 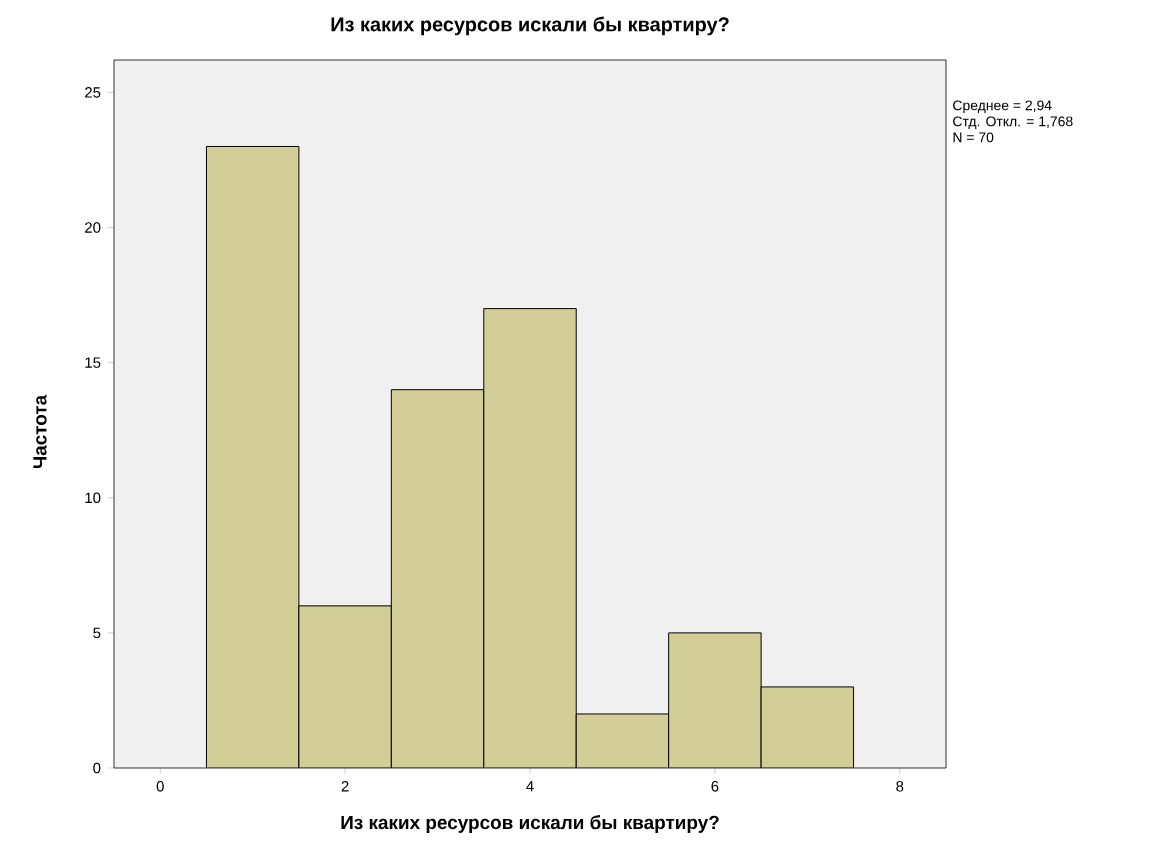 I want to click on x-axis-title: Из каких ресурсов искали бы квартиру?, so click(x=530, y=824).